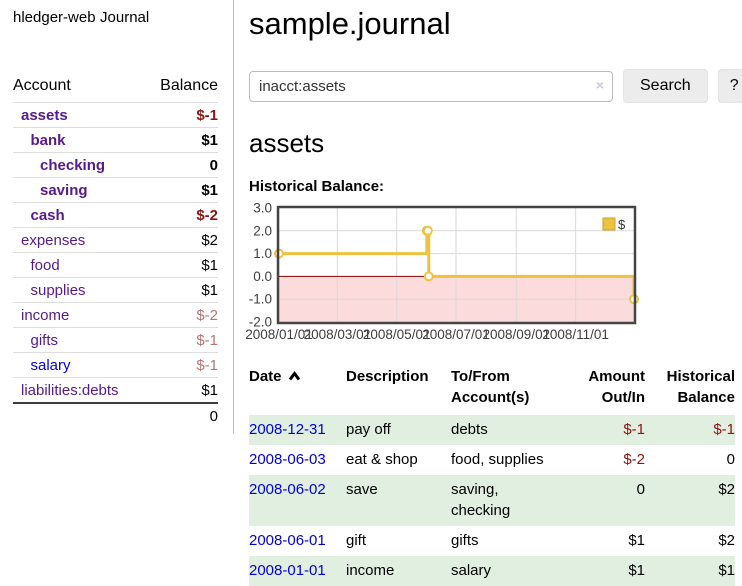  I want to click on register-amount: 0, so click(640, 489).